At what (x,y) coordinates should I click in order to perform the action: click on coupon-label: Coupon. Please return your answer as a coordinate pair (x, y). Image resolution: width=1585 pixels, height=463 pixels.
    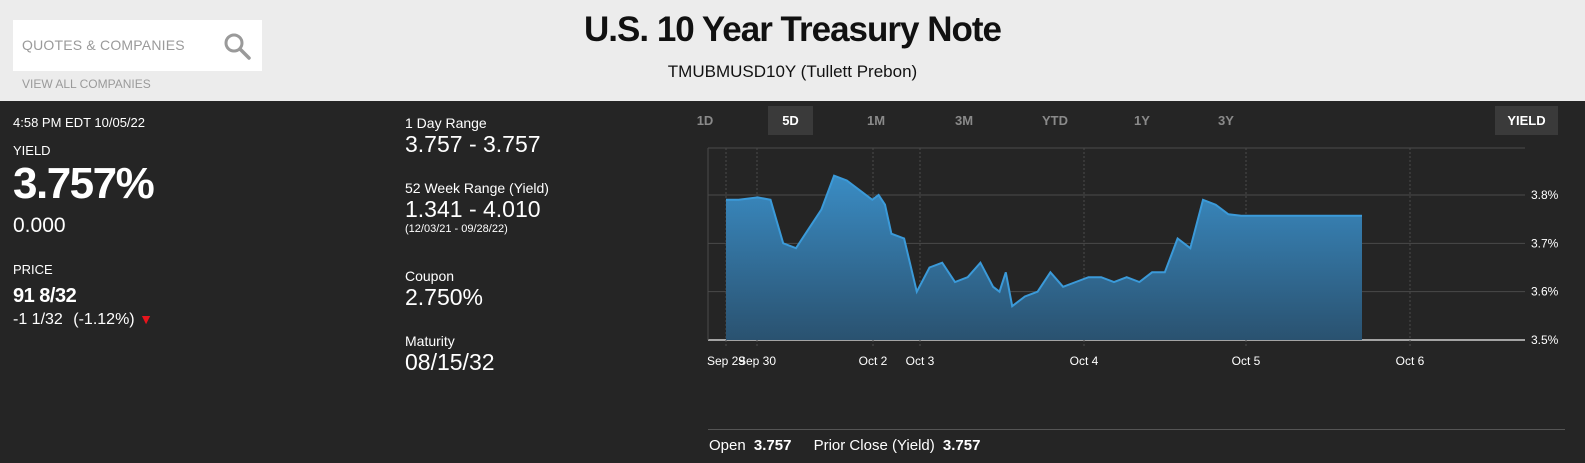
    Looking at the image, I should click on (430, 276).